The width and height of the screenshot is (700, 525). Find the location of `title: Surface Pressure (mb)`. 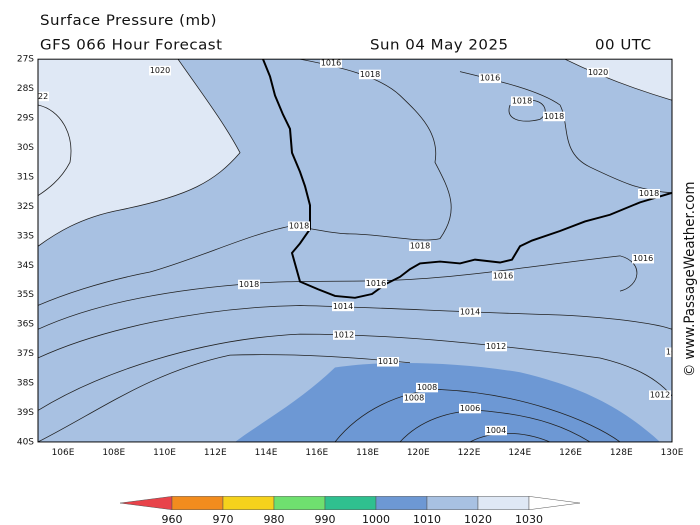

title: Surface Pressure (mb) is located at coordinates (128, 20).